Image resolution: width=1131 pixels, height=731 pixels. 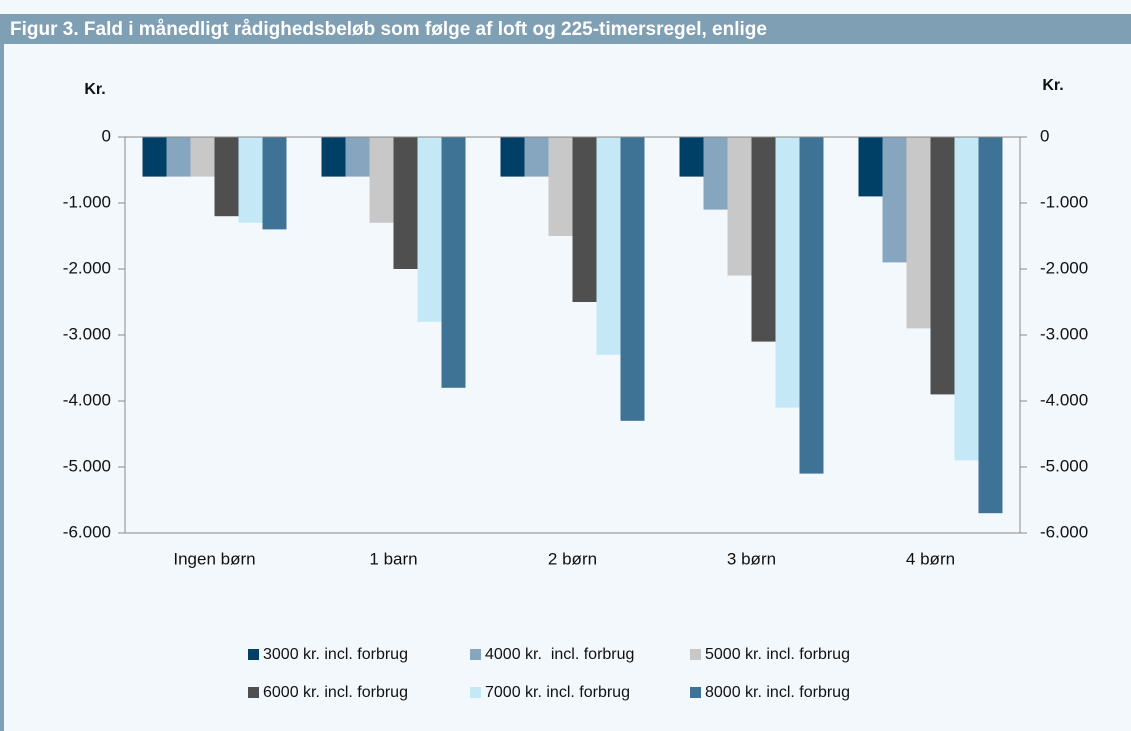 What do you see at coordinates (1052, 85) in the screenshot?
I see `y2-axis-label: Kr.` at bounding box center [1052, 85].